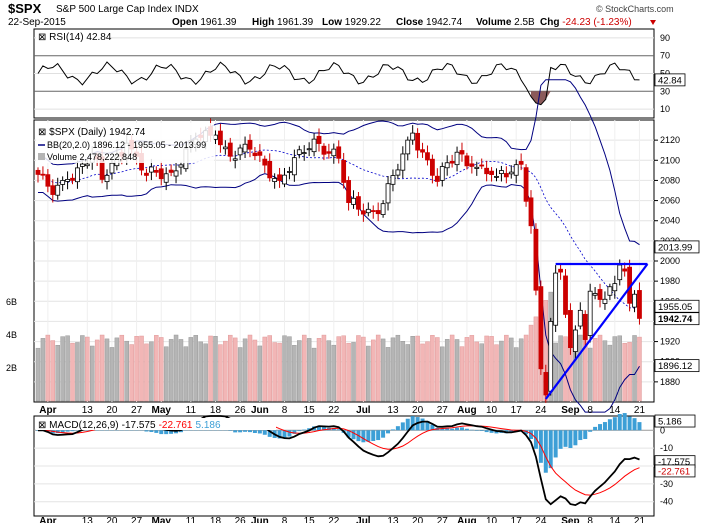  Describe the element at coordinates (75, 37) in the screenshot. I see `rsi-legend: ⊠ RSI(14) 42.84` at that location.